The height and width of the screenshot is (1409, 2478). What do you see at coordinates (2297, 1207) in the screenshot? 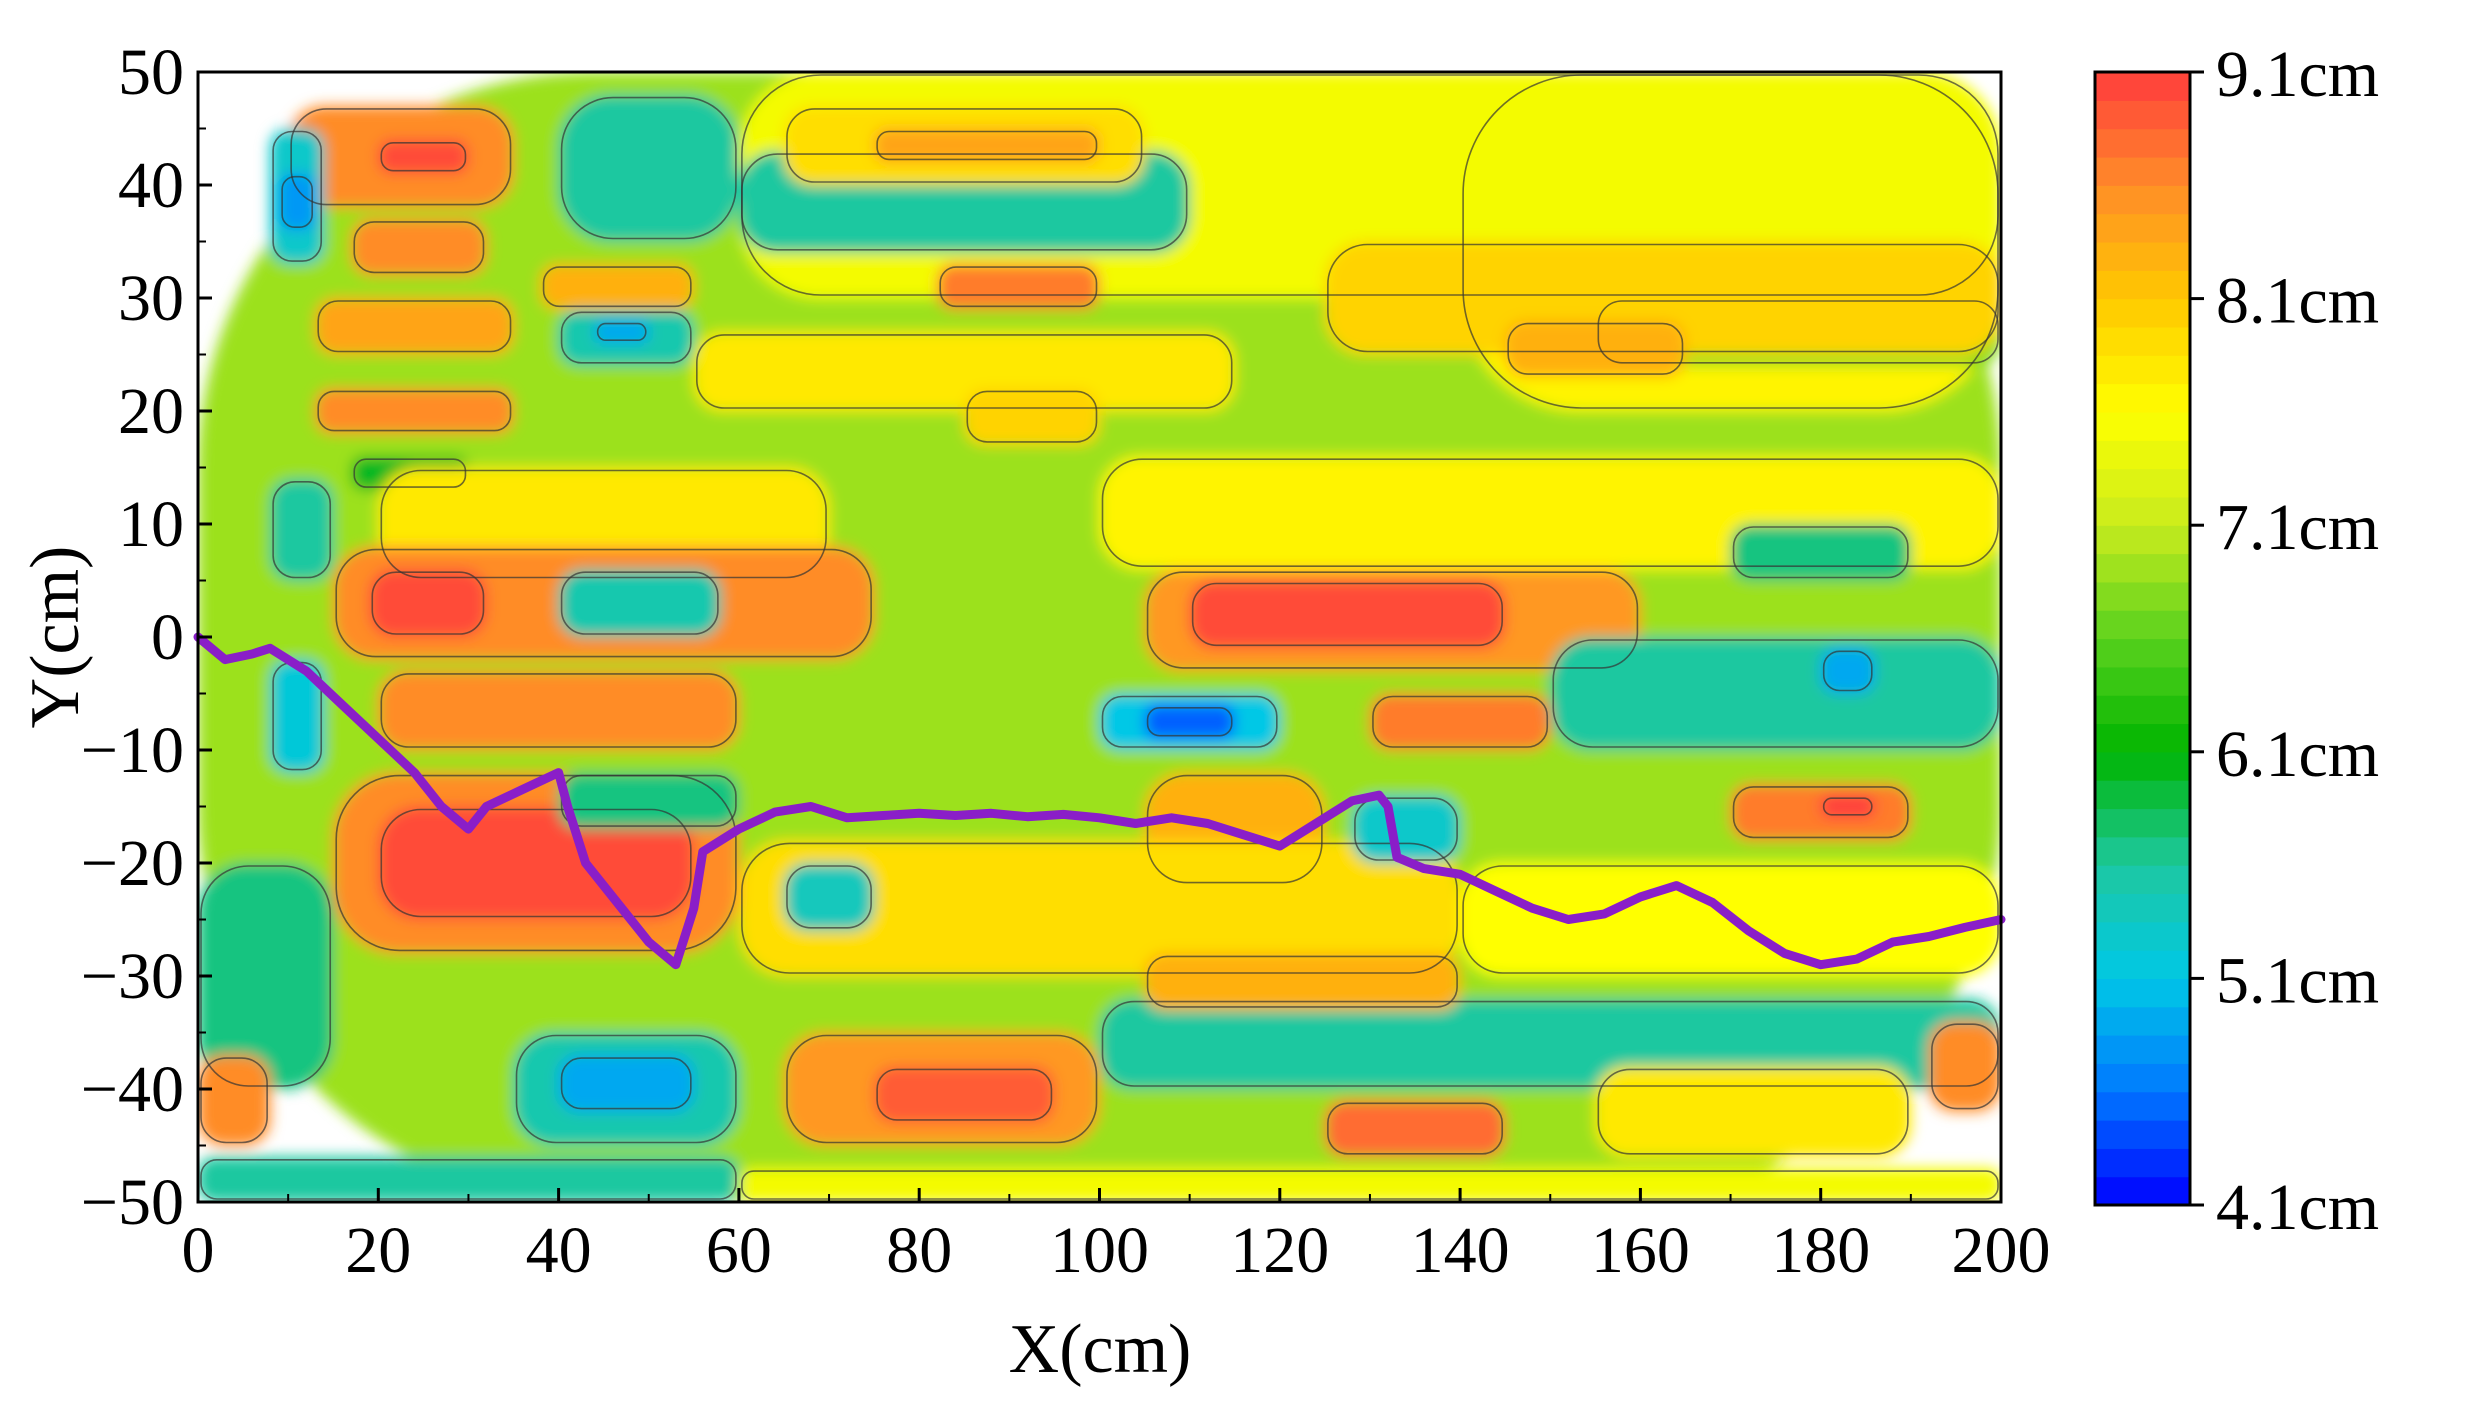
I see `colorbar-tick-label: 4.1cm` at bounding box center [2297, 1207].